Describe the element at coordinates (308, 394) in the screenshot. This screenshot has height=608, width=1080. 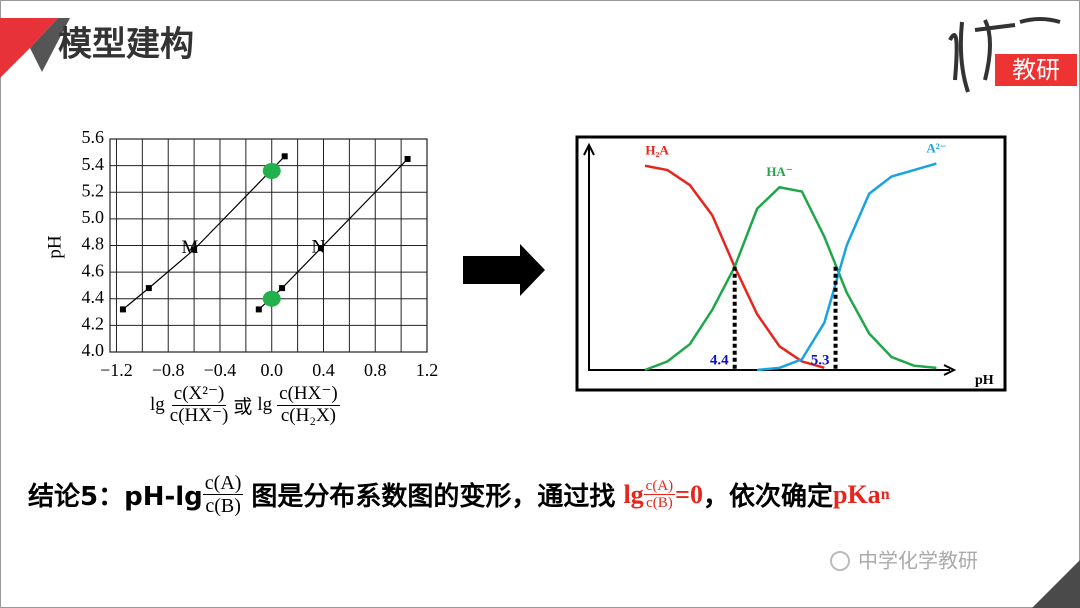
I see `numerator: c(HX⁻)` at that location.